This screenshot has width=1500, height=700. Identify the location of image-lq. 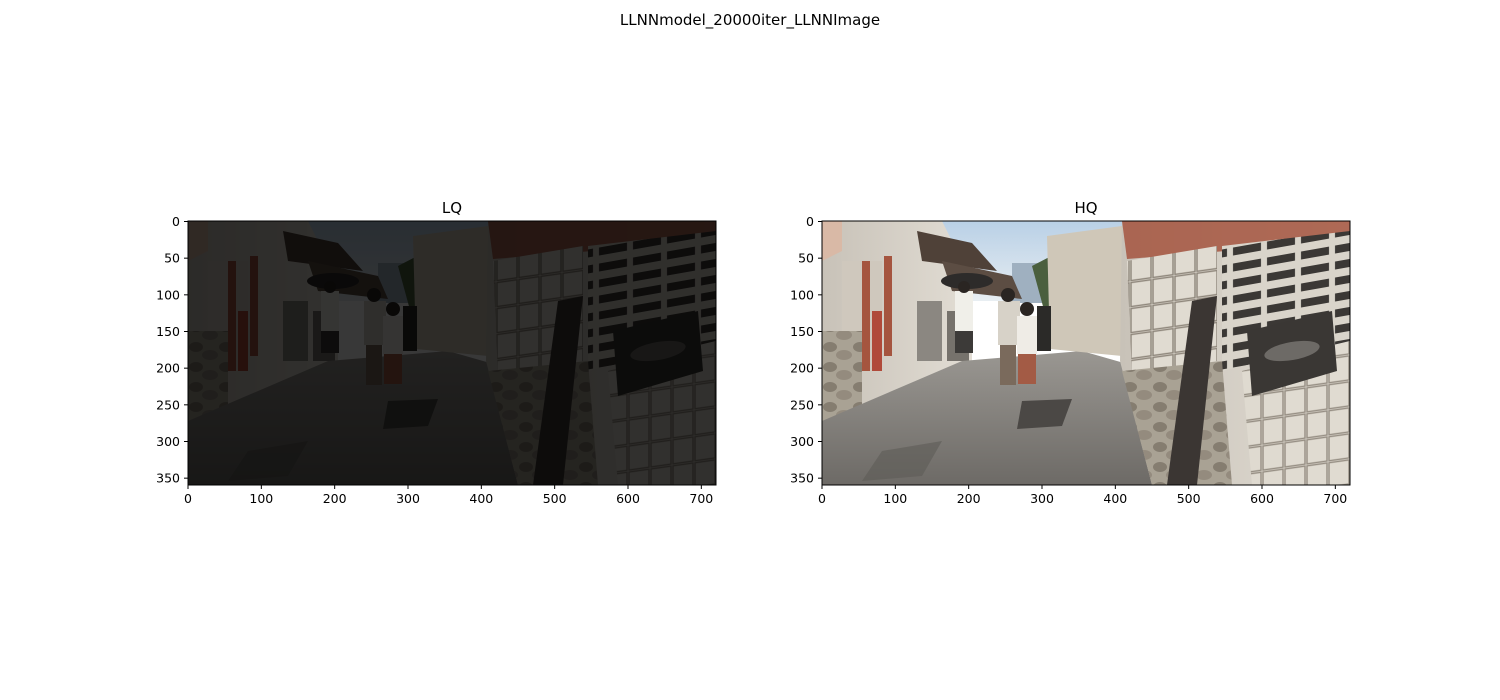
(452, 353).